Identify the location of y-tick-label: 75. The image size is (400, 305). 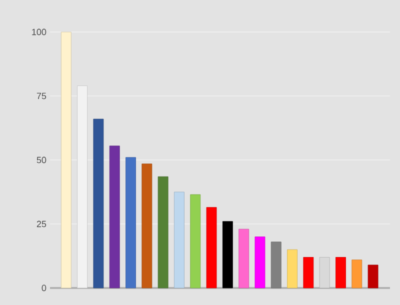
(41, 96).